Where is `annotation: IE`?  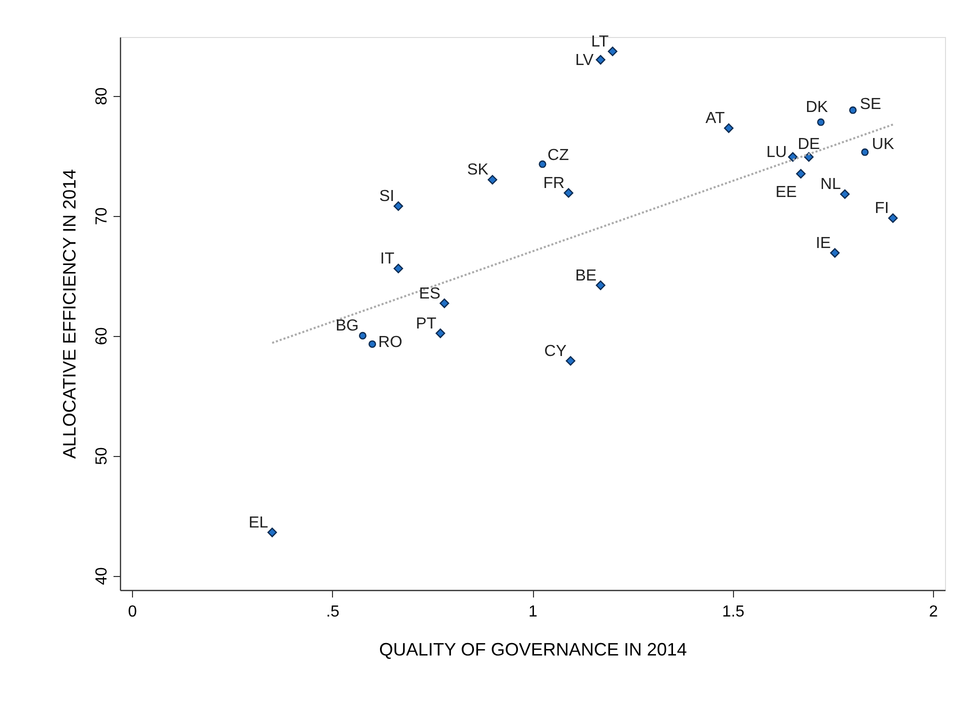
annotation: IE is located at coordinates (823, 243).